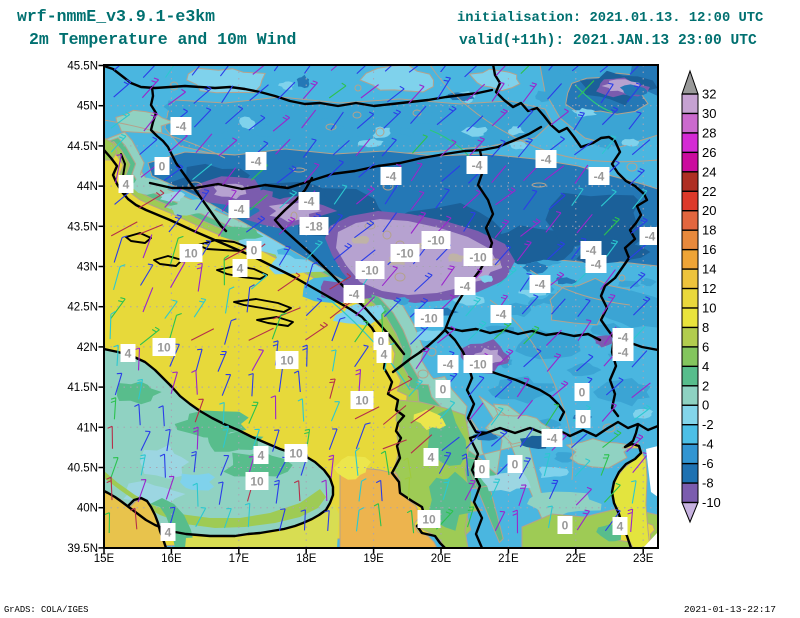 The image size is (800, 618). Describe the element at coordinates (82, 388) in the screenshot. I see `svg-text: 41.5N` at that location.